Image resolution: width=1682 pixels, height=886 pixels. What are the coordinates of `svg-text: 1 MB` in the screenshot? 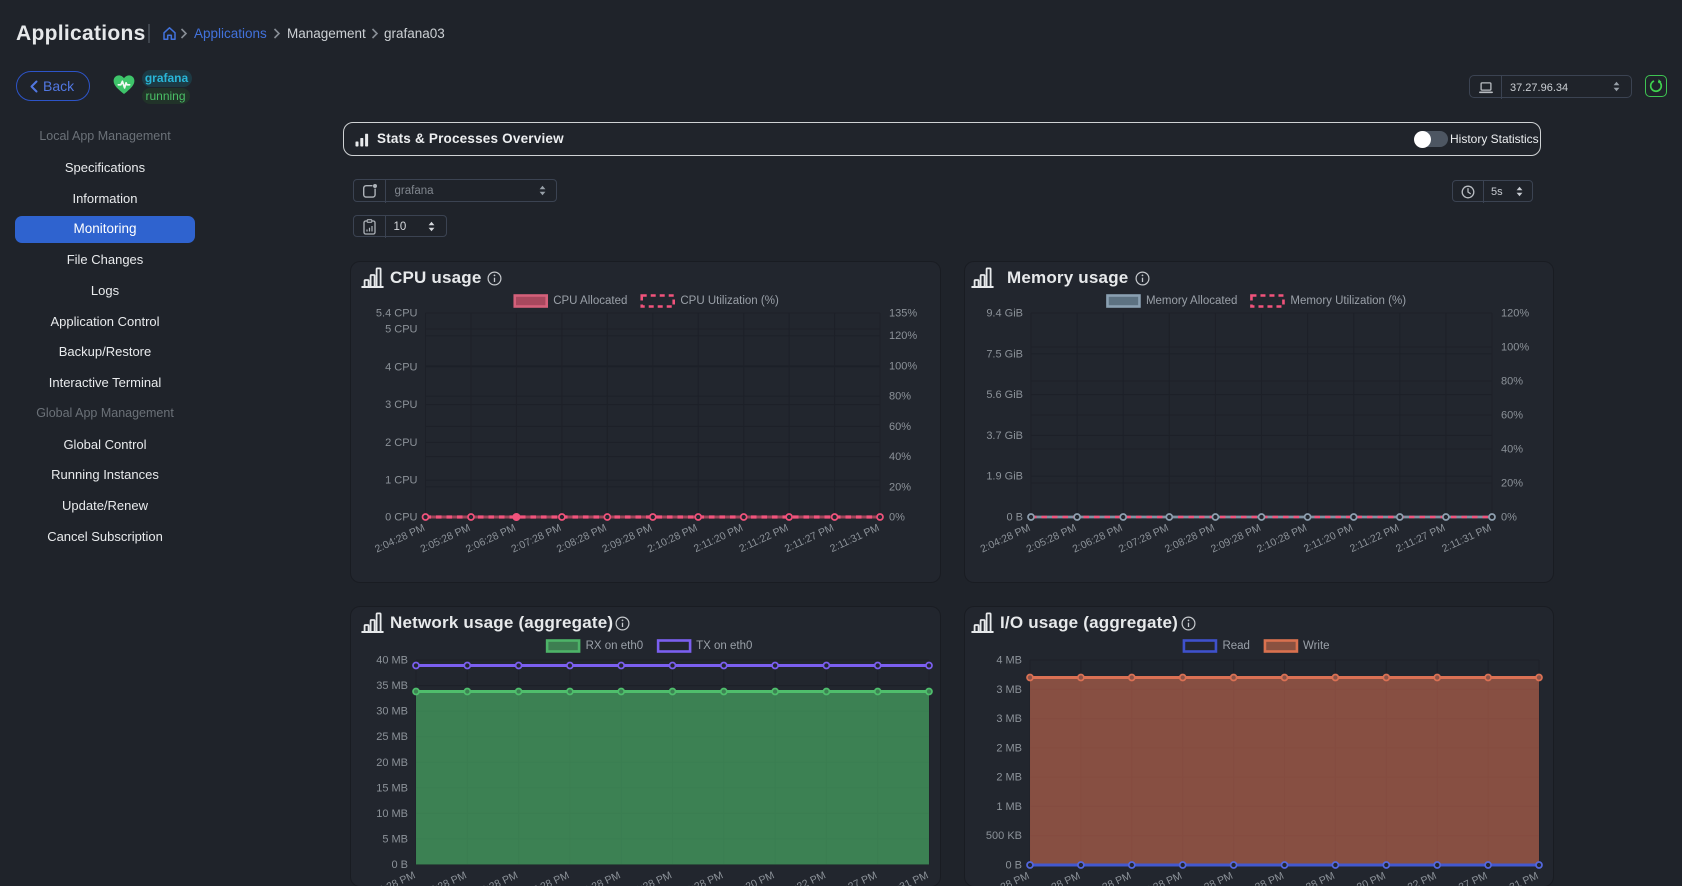 It's located at (1009, 807).